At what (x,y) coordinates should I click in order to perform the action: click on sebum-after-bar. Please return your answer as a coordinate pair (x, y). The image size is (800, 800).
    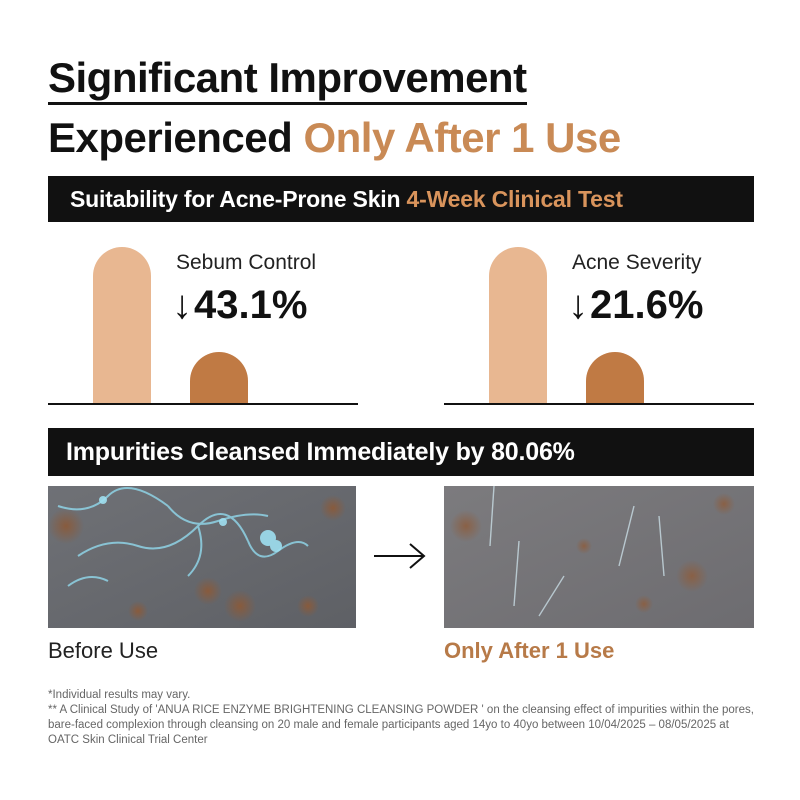
    Looking at the image, I should click on (219, 377).